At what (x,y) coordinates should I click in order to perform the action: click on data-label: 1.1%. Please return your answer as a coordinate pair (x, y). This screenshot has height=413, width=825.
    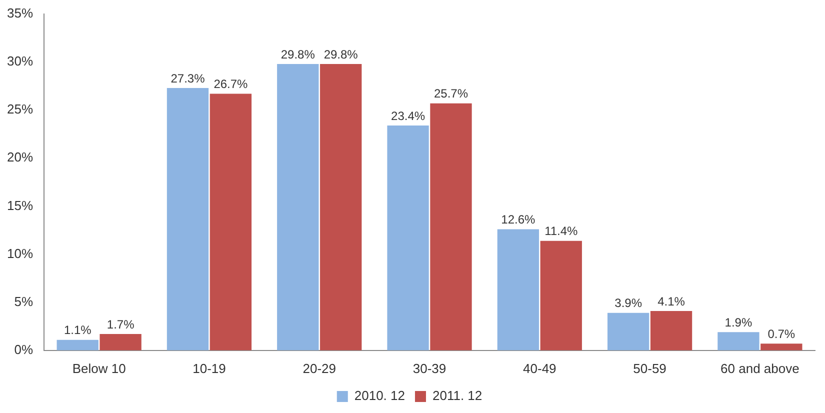
    Looking at the image, I should click on (78, 330).